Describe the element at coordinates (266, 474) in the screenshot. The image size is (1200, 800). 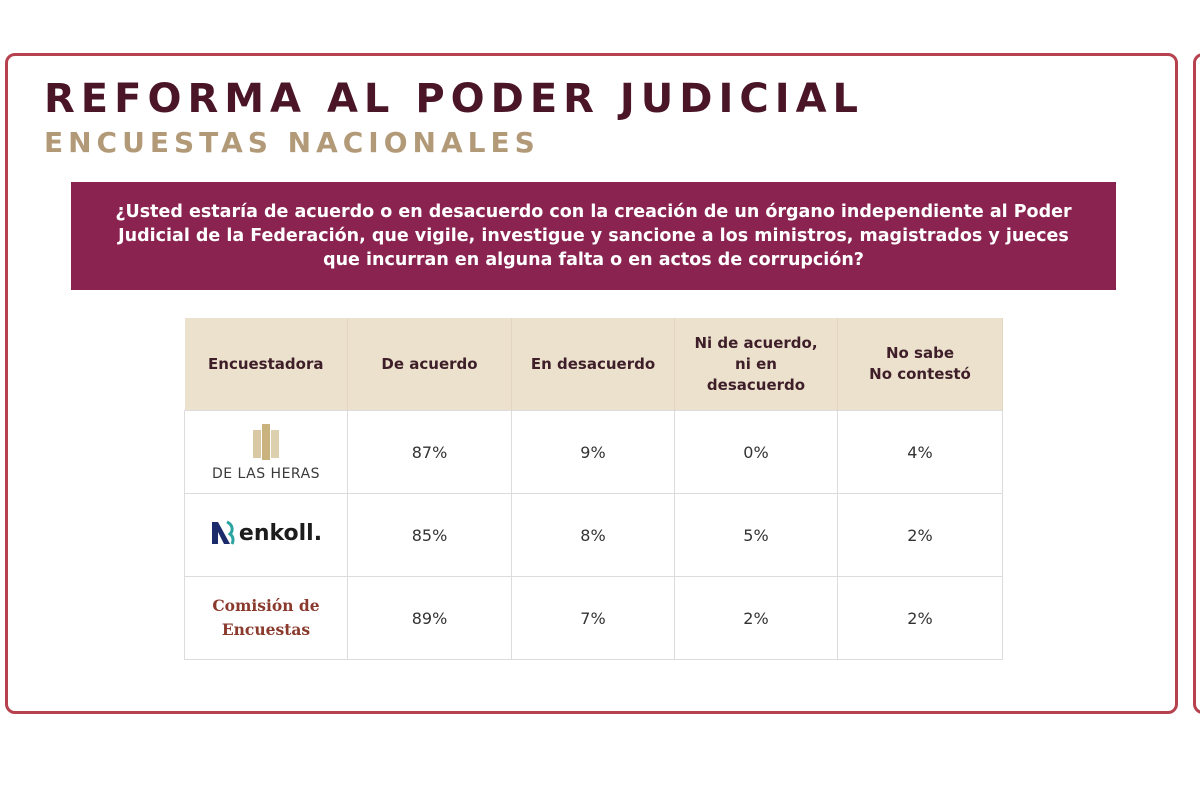
I see `de-las-heras-logo-text: DE LAS HERAS` at that location.